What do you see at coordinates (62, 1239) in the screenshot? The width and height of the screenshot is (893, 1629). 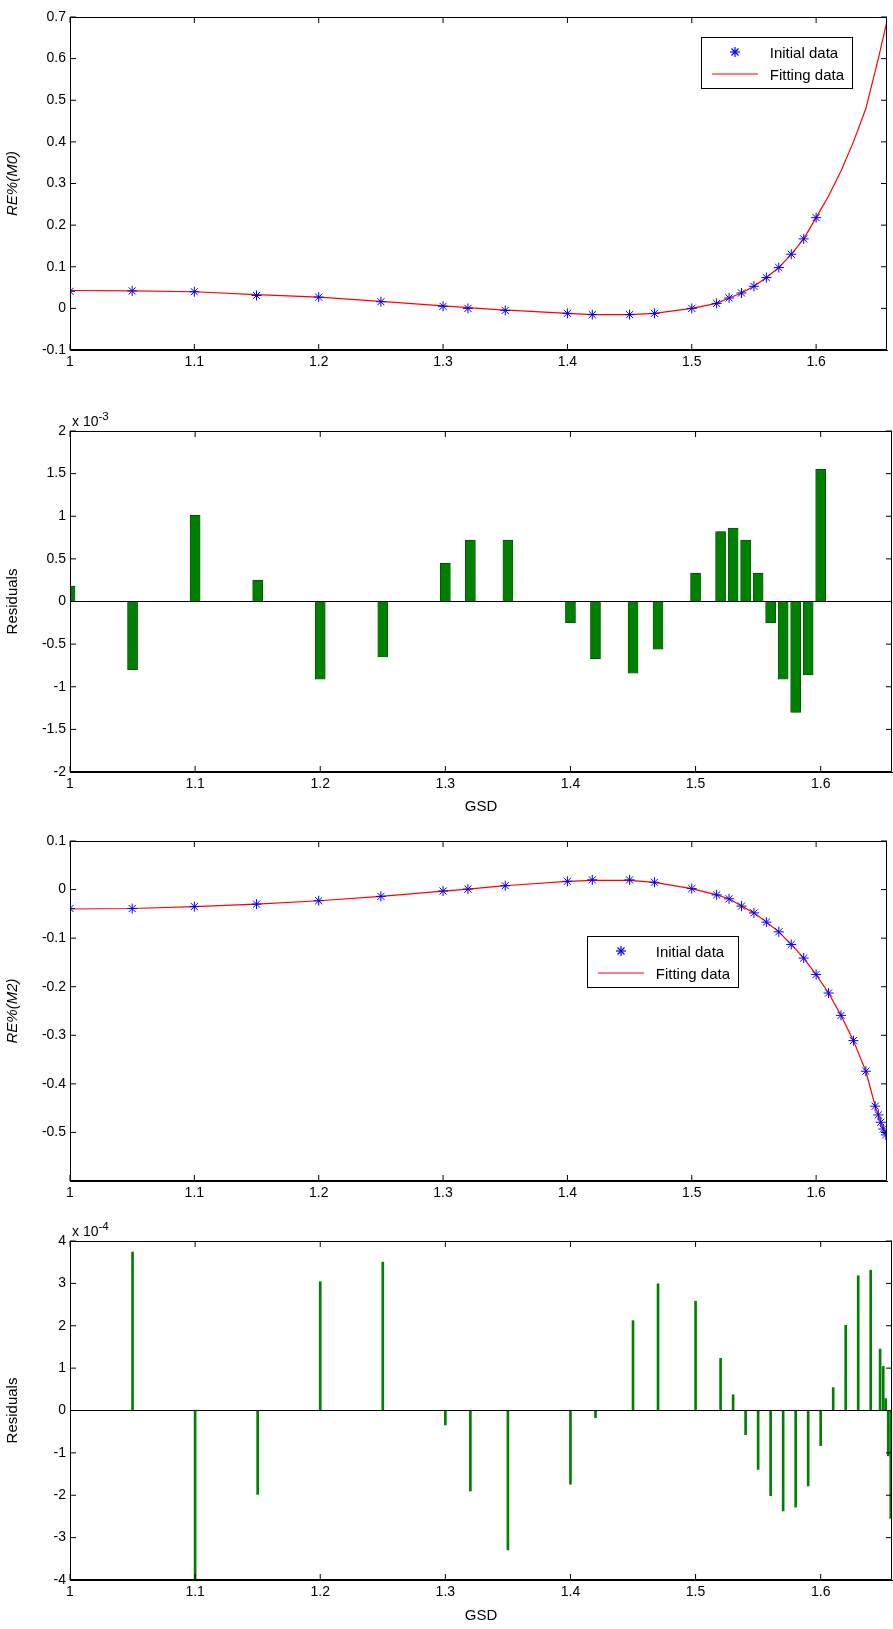 I see `y-tick-label: 4` at bounding box center [62, 1239].